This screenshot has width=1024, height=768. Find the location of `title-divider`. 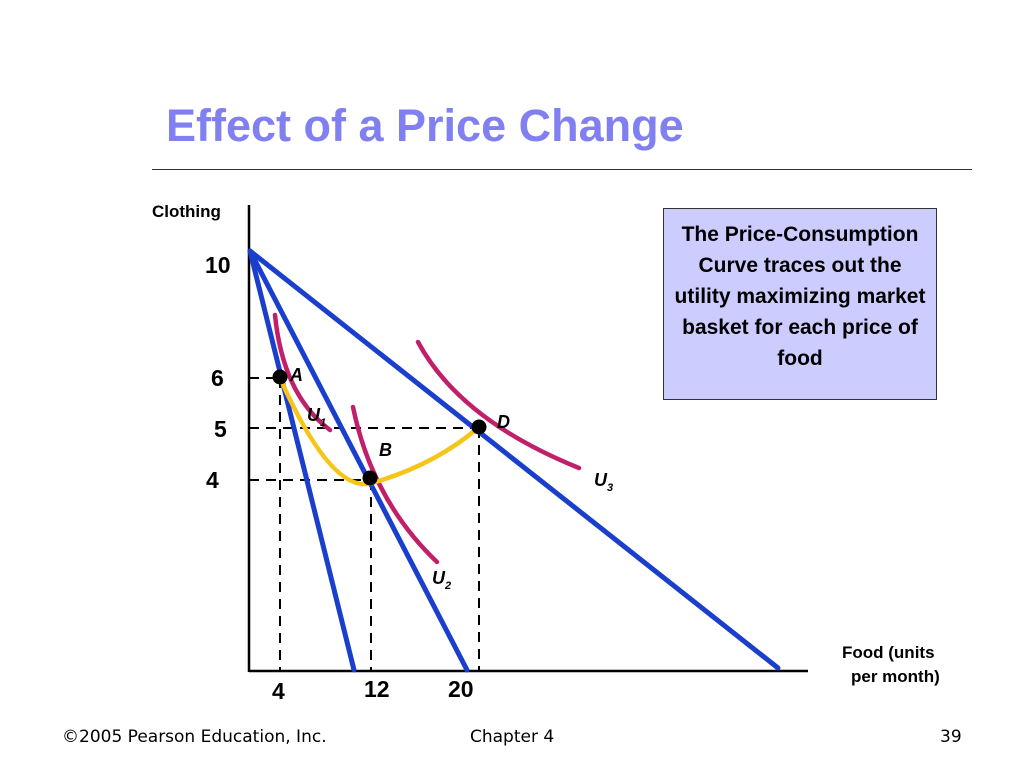

title-divider is located at coordinates (562, 169).